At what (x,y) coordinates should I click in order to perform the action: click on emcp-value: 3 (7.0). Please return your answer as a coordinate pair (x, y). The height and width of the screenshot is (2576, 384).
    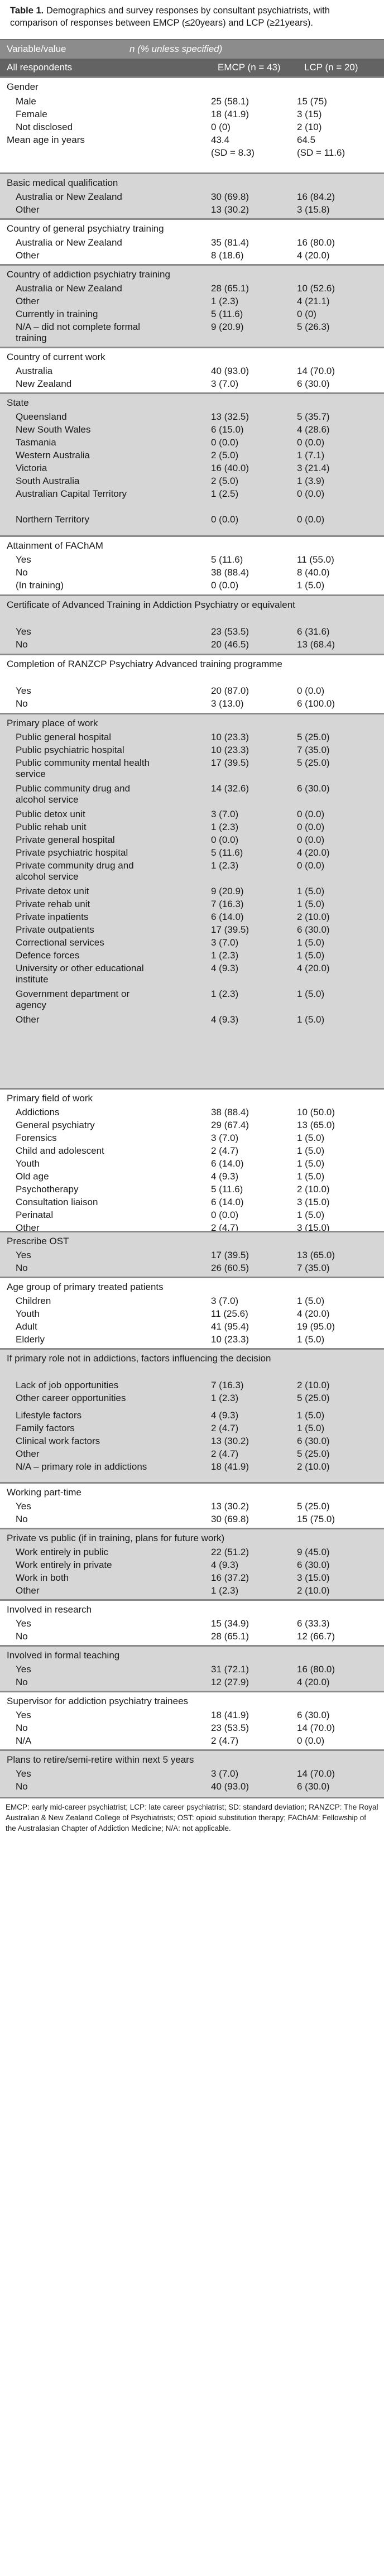
    Looking at the image, I should click on (225, 814).